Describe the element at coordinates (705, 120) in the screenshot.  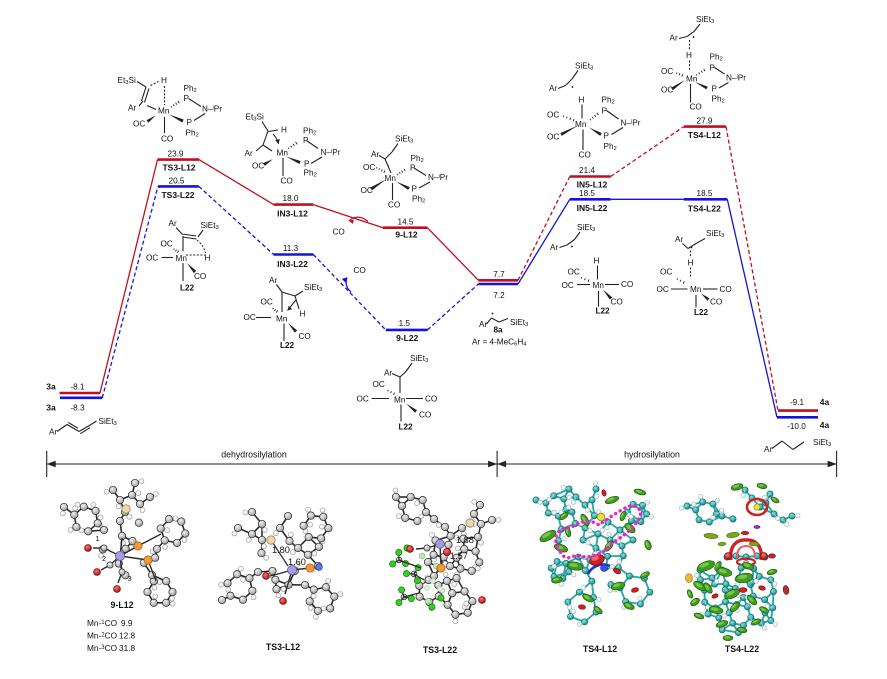
I see `svg-text: 27.9` at that location.